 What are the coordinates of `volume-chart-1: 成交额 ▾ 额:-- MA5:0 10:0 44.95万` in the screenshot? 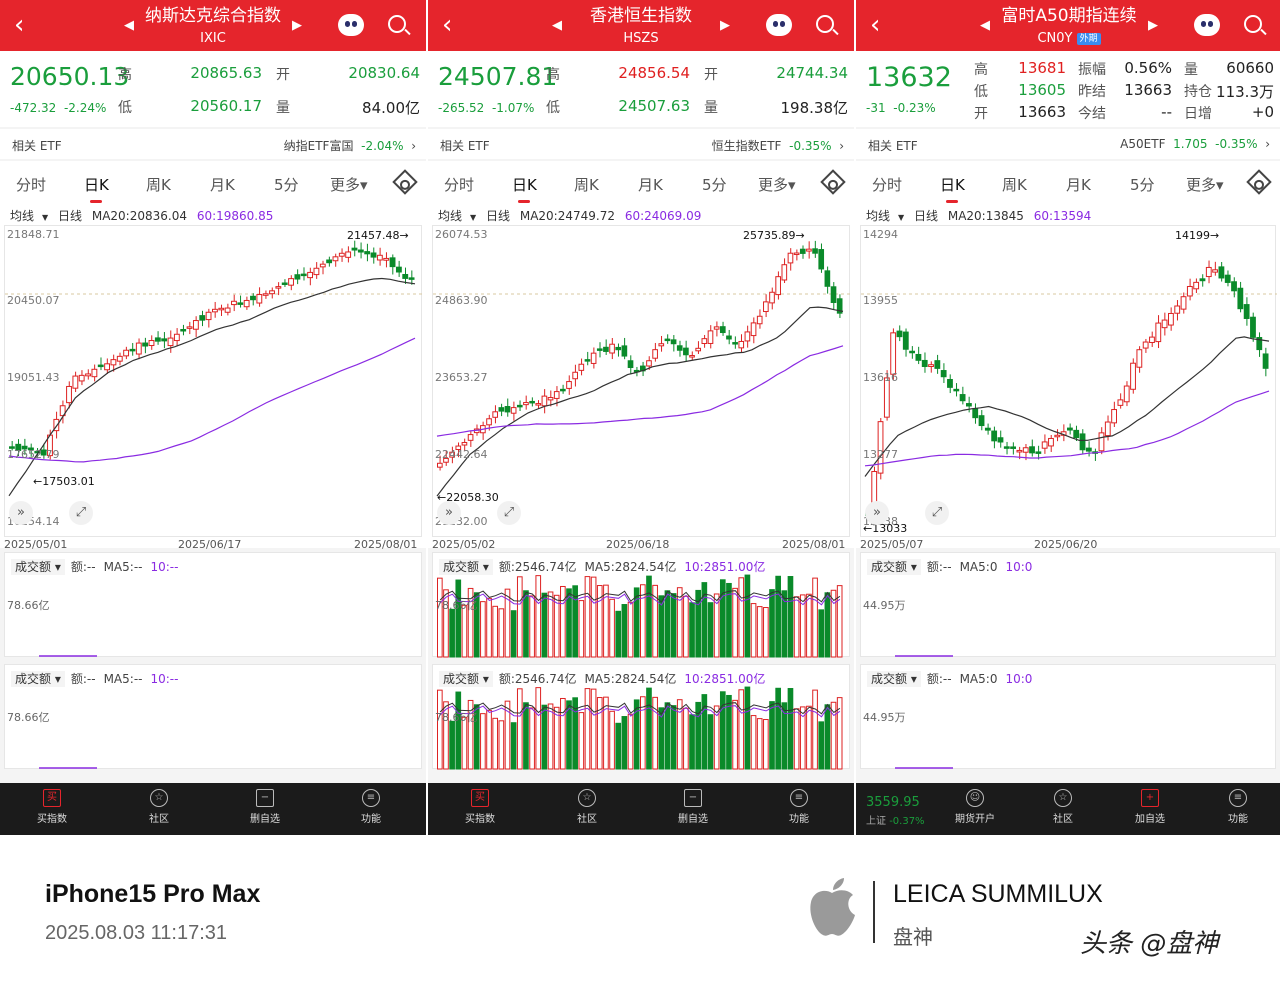 It's located at (1068, 604).